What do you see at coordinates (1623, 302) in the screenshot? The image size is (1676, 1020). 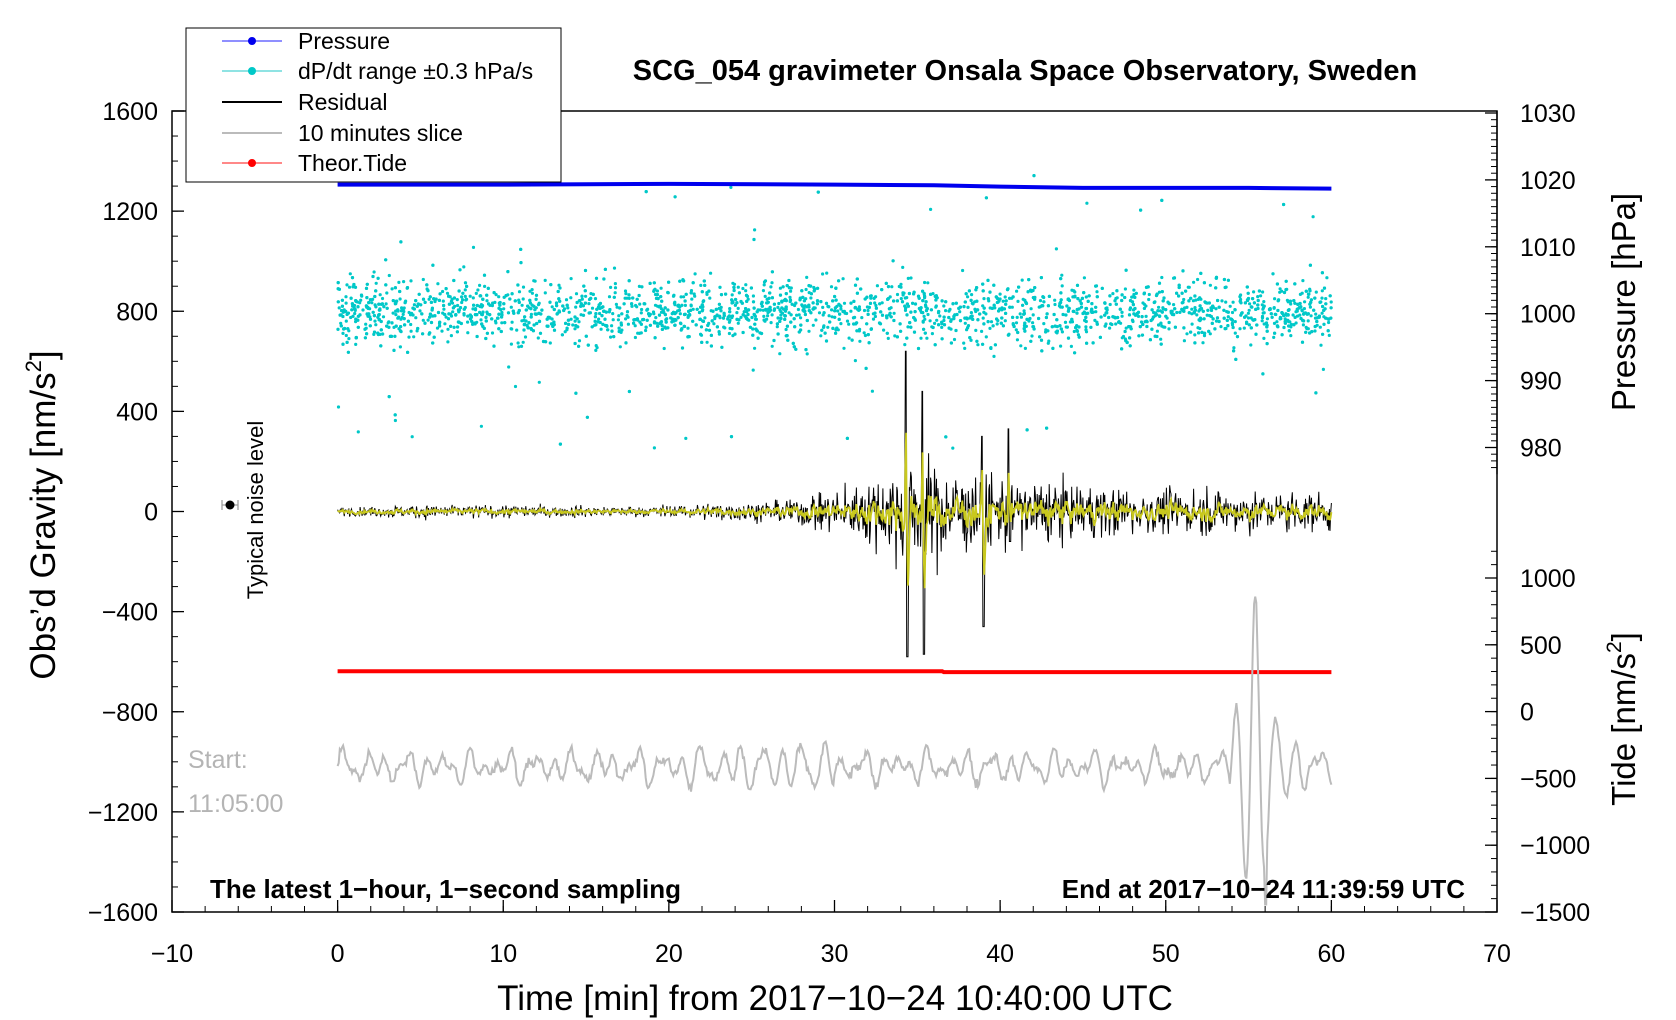 I see `y-axis-label-pressure: Pressure [hPa]` at bounding box center [1623, 302].